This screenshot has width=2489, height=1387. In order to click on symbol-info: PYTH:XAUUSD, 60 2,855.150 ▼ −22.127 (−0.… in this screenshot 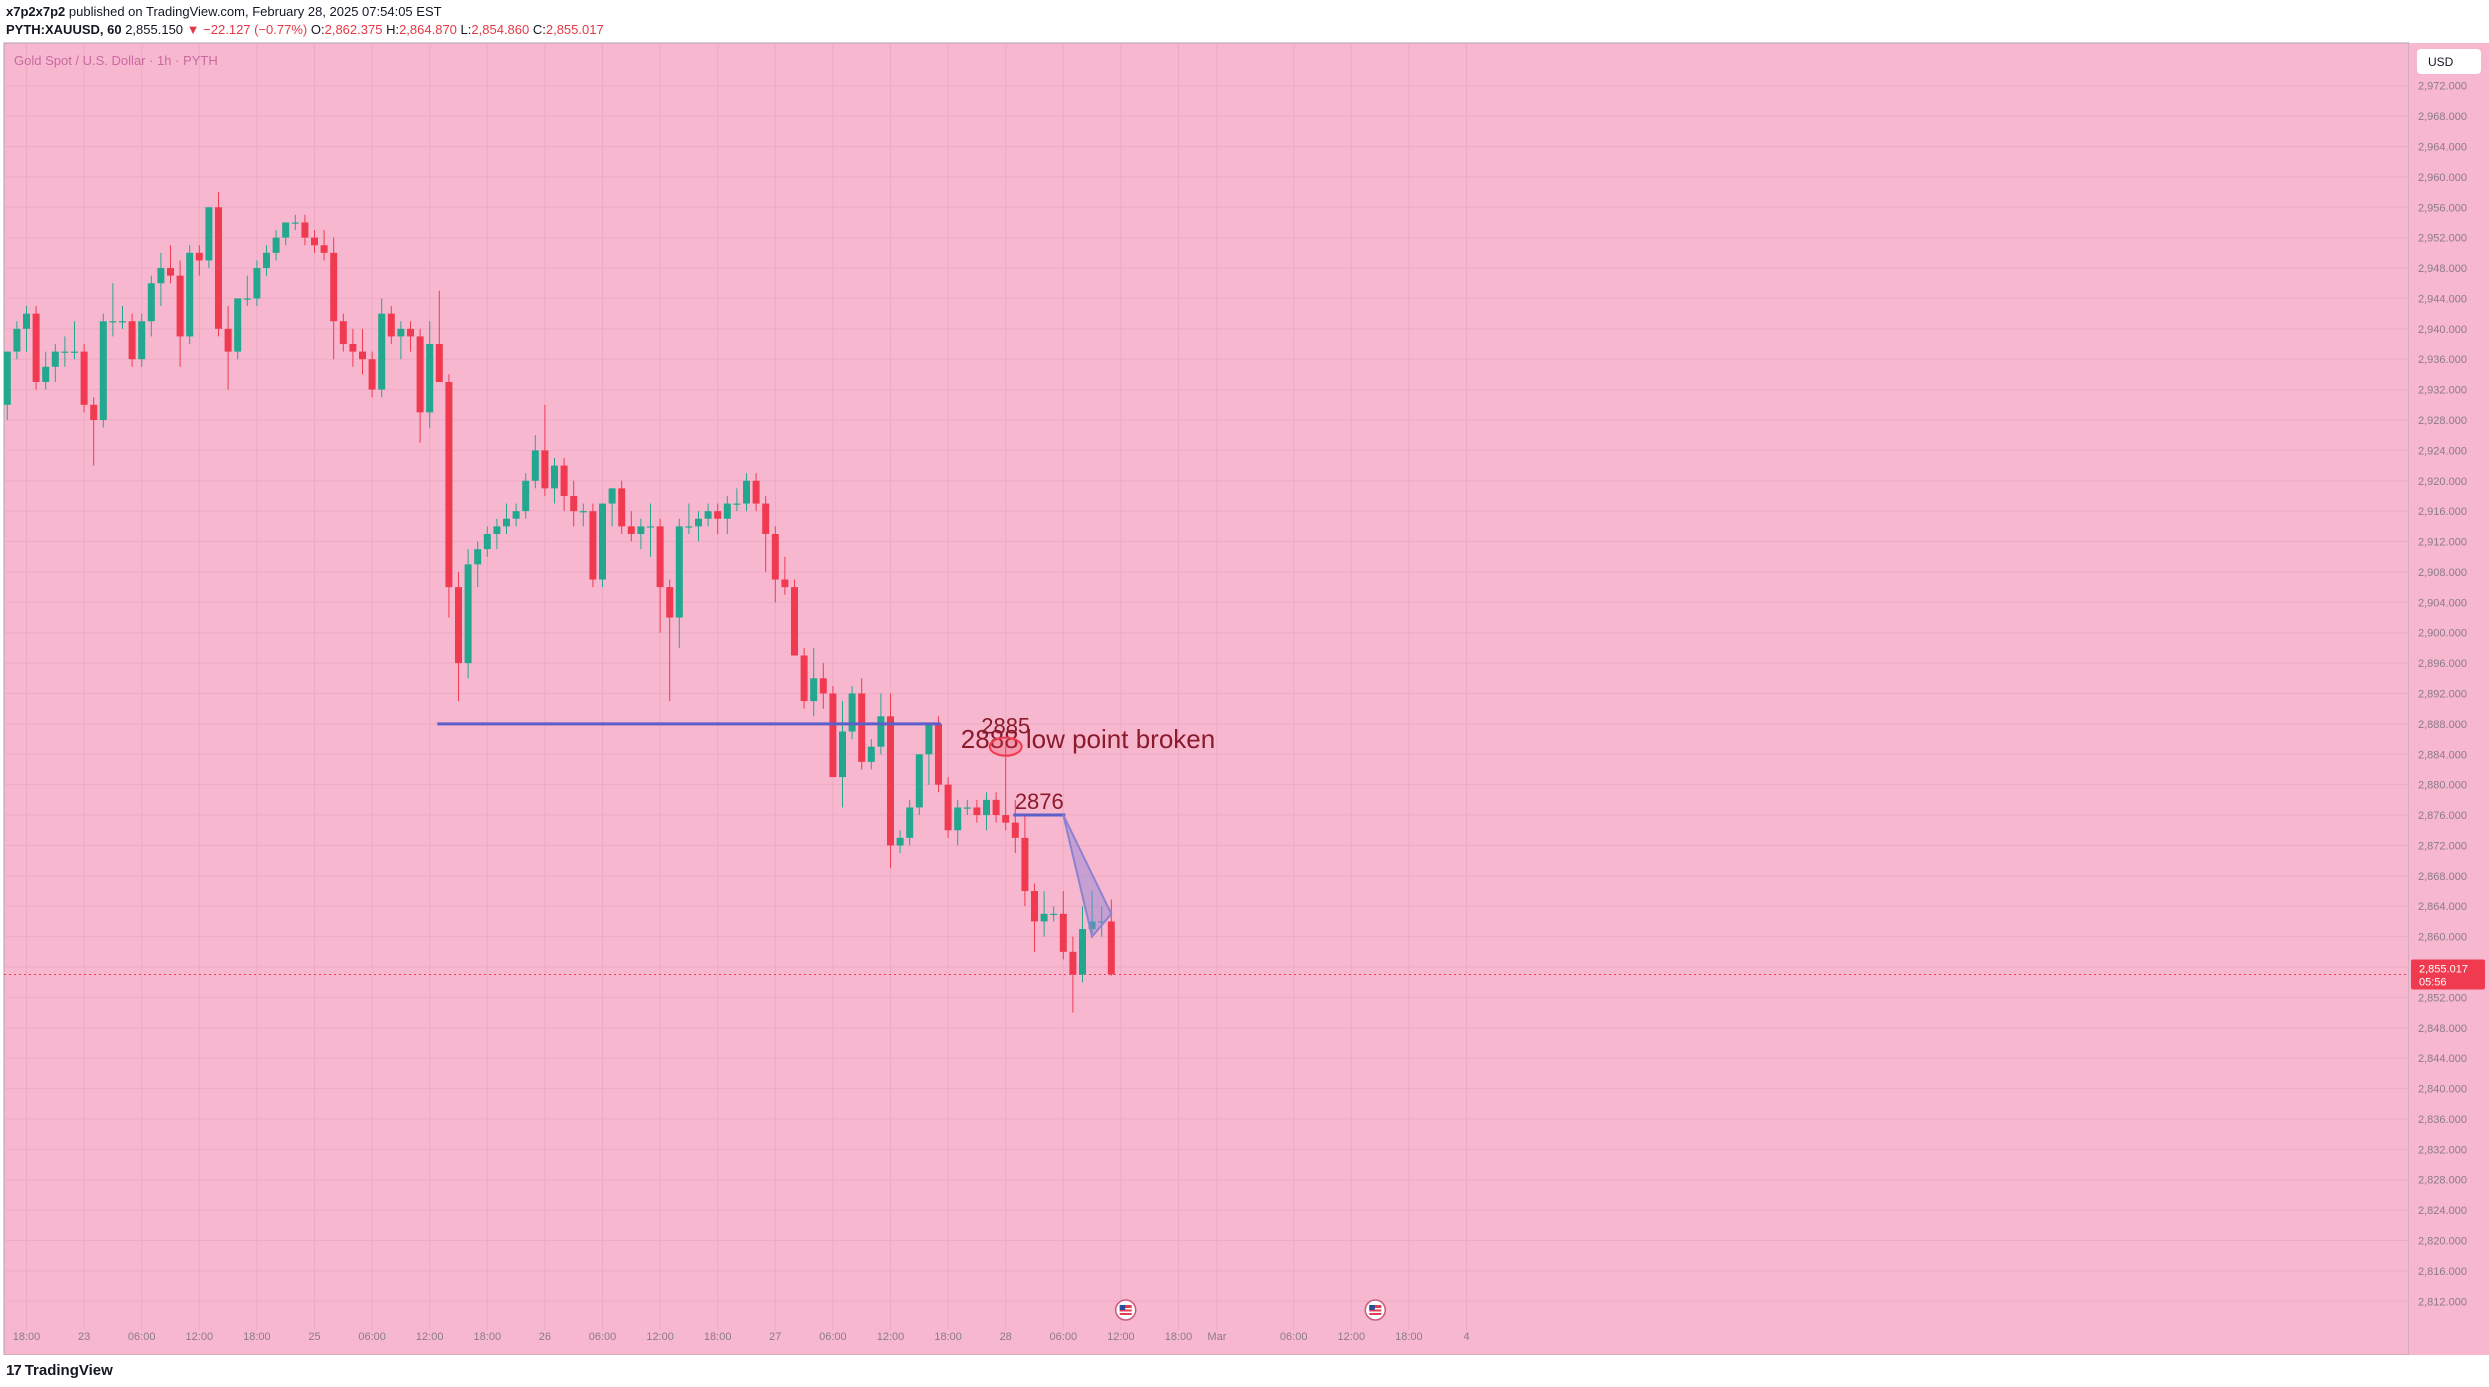, I will do `click(305, 29)`.